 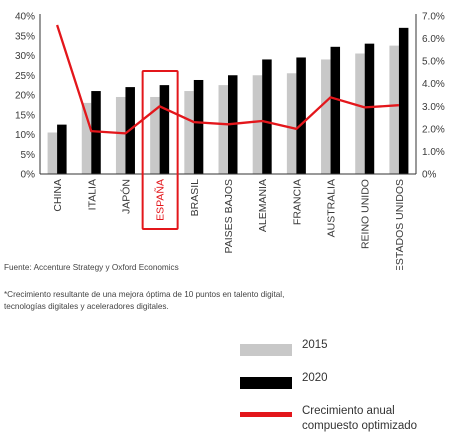 I want to click on left-axis-ticks: 0% 5% 10% 15% 20% 25% 30% 35% 40%, so click(x=25, y=96).